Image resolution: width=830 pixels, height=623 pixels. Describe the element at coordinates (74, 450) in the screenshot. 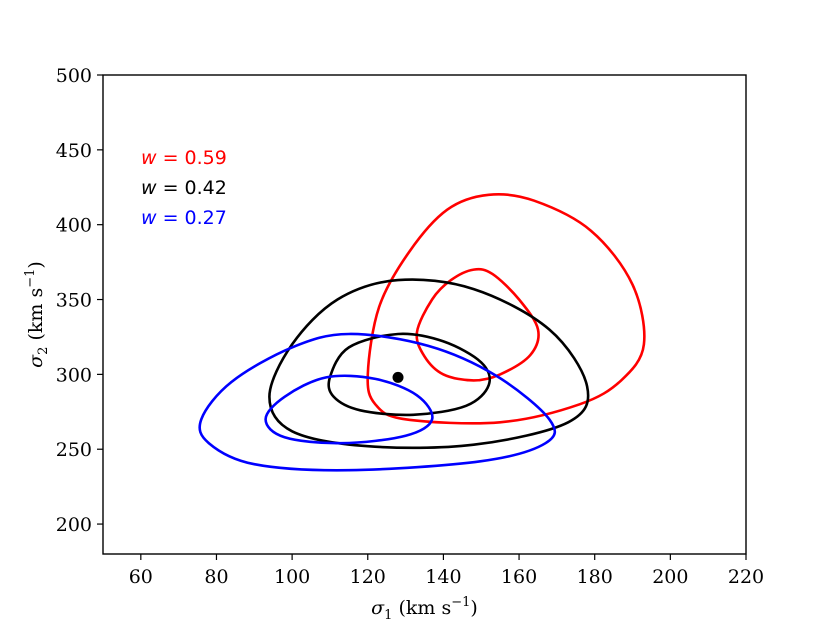

I see `y-tick-label: 250` at that location.